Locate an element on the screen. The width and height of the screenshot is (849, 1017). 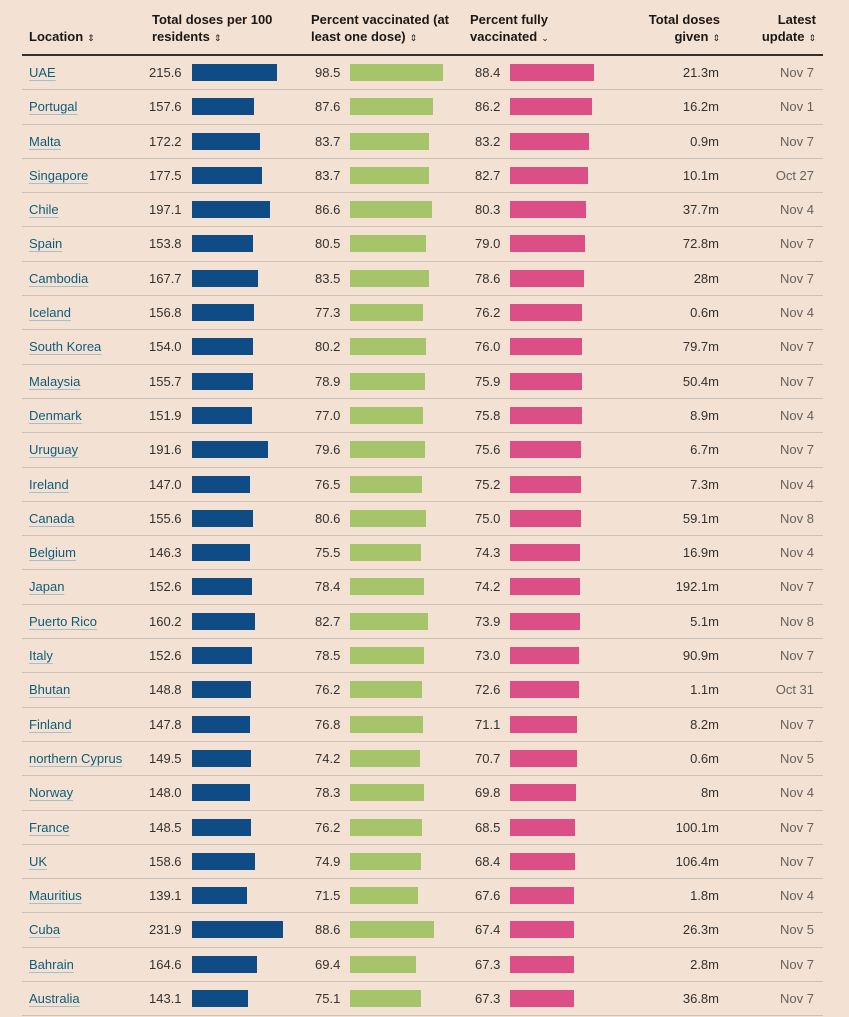
location-link: Uruguay is located at coordinates (54, 450).